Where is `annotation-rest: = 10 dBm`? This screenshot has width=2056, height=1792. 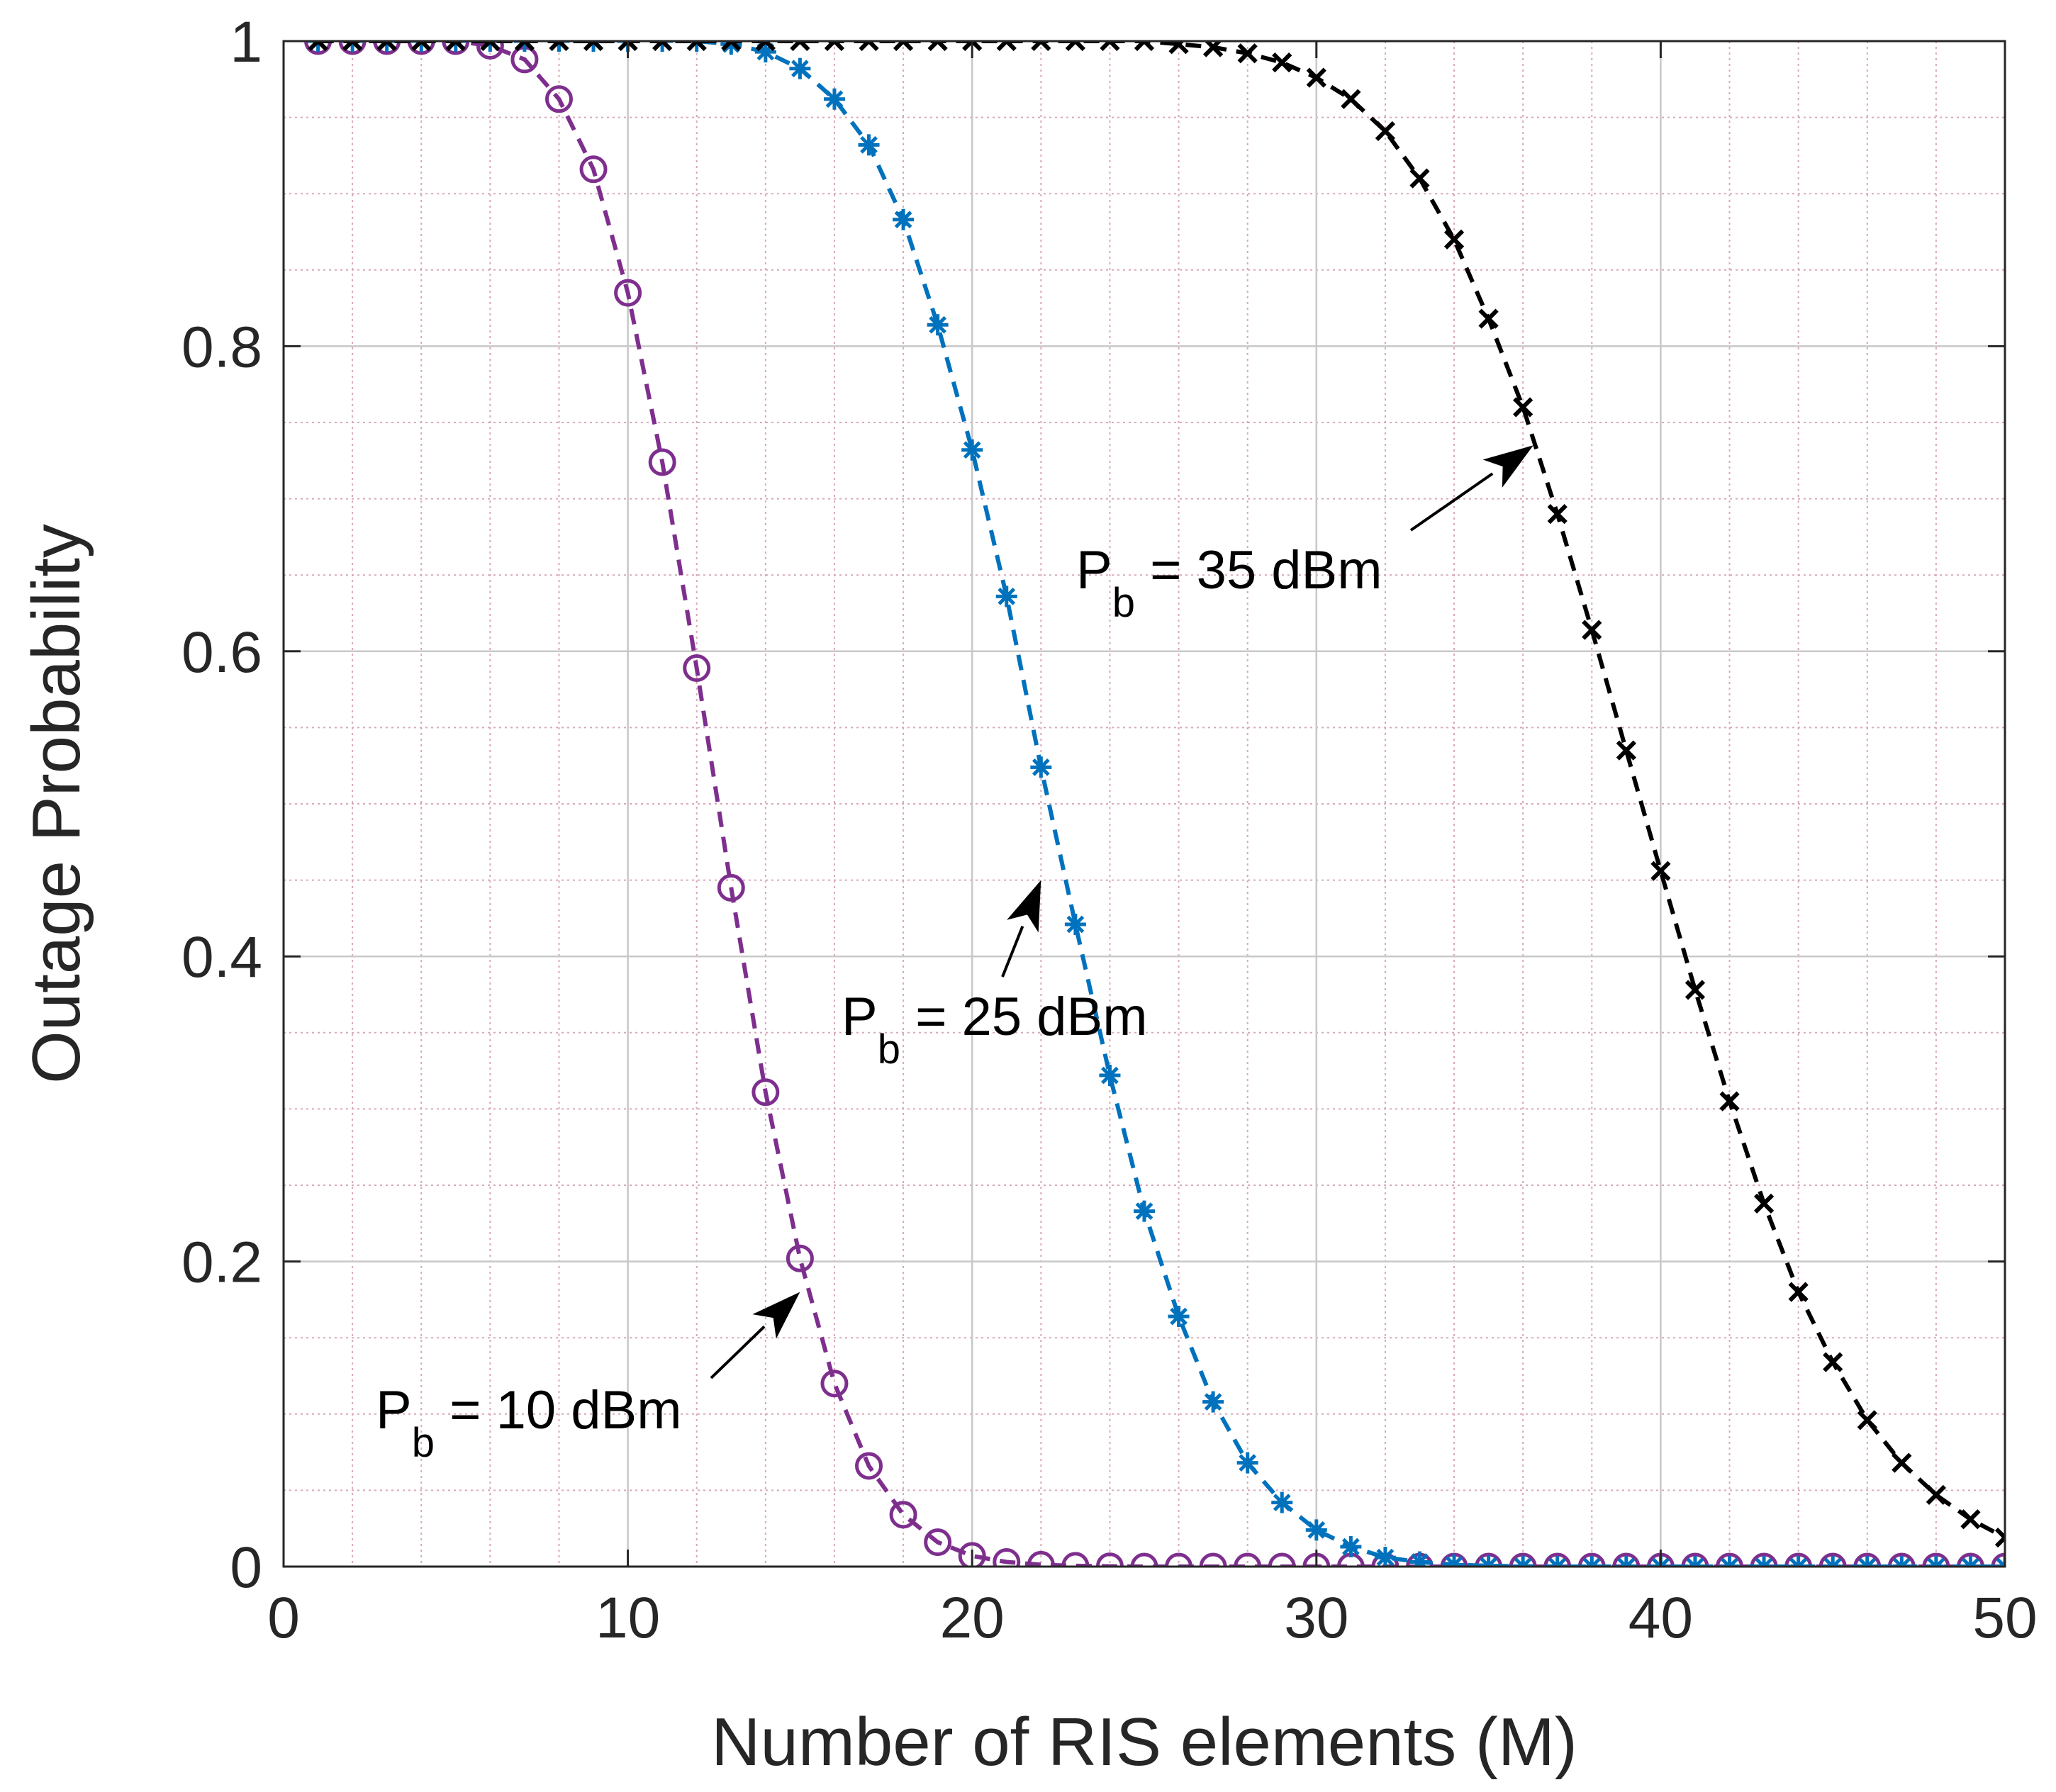
annotation-rest: = 10 dBm is located at coordinates (558, 1410).